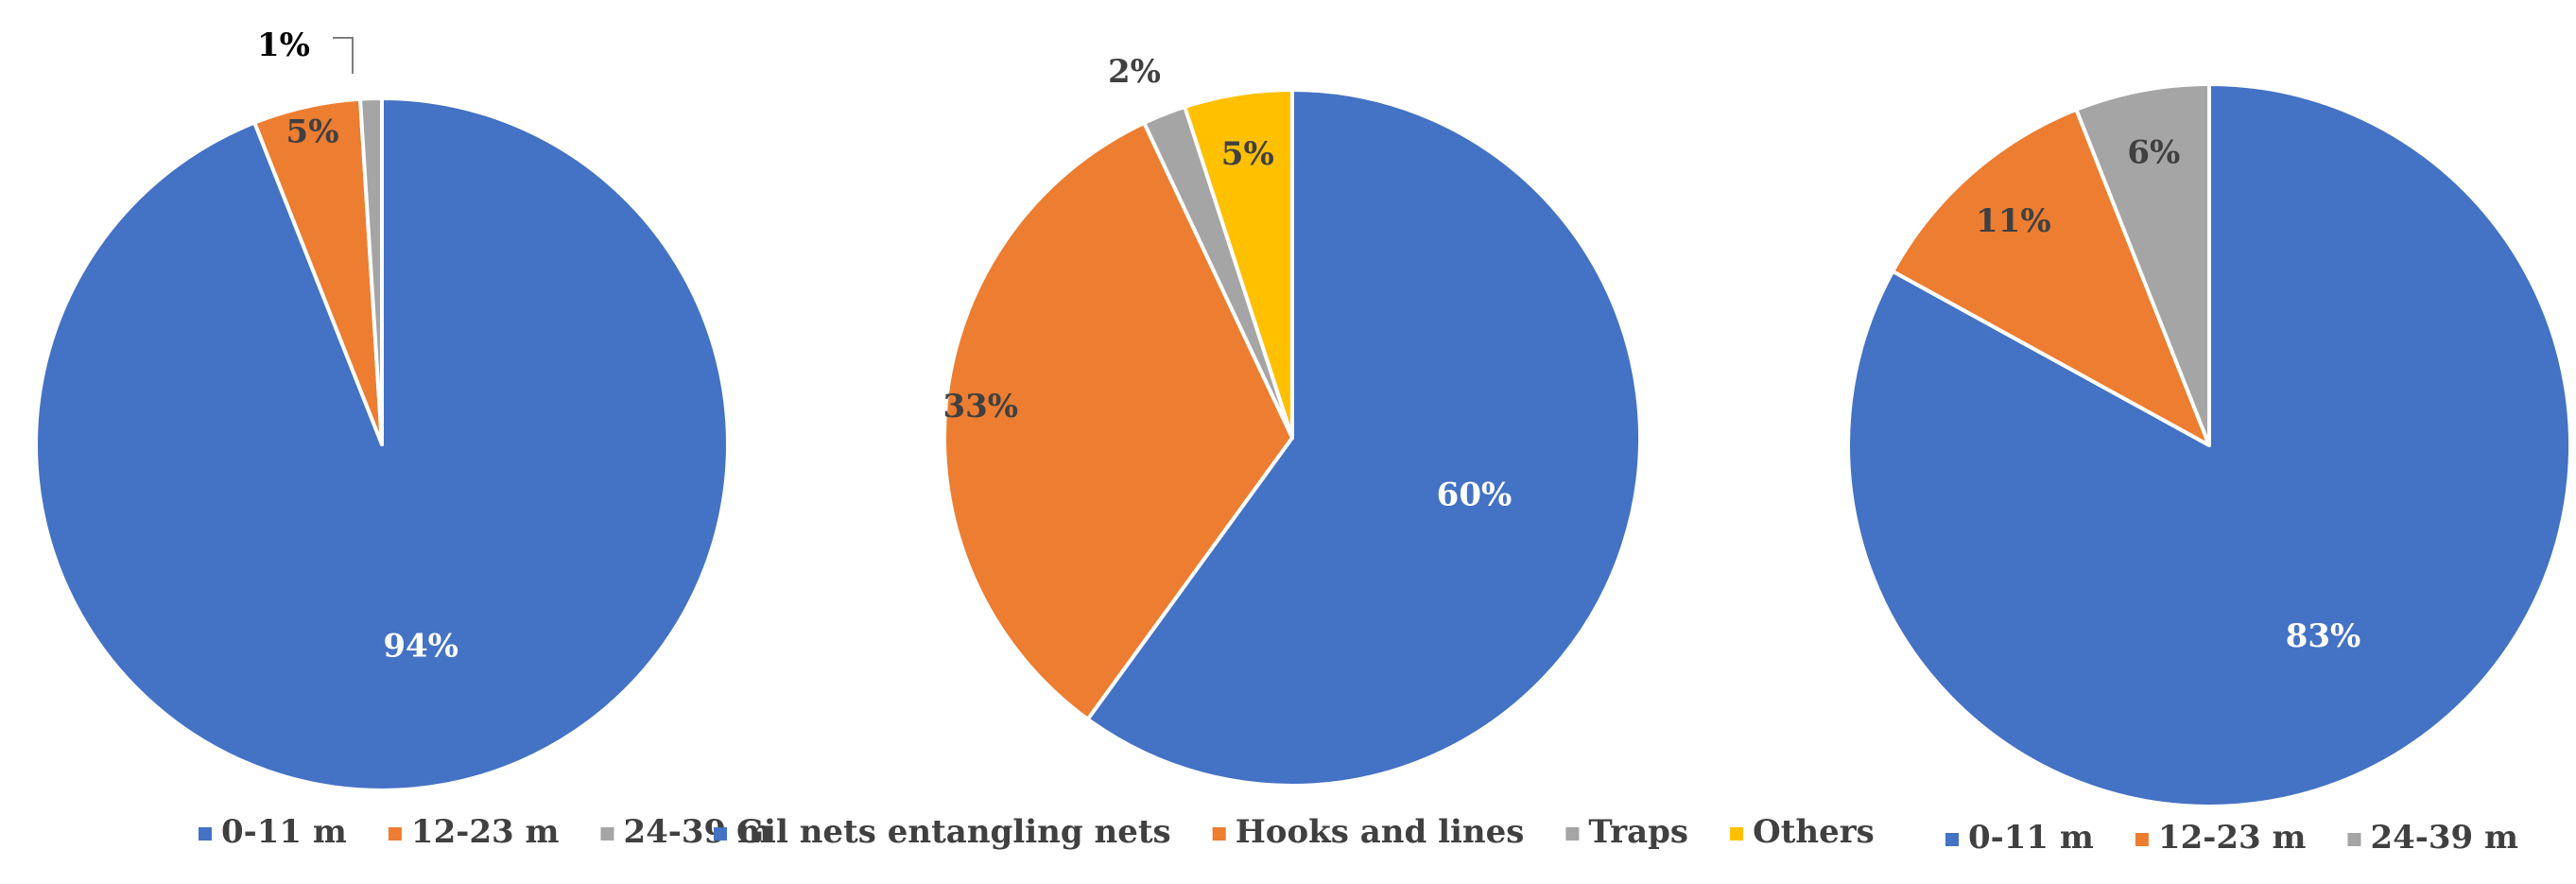  I want to click on data-label-12-23-m: 11%, so click(2013, 221).